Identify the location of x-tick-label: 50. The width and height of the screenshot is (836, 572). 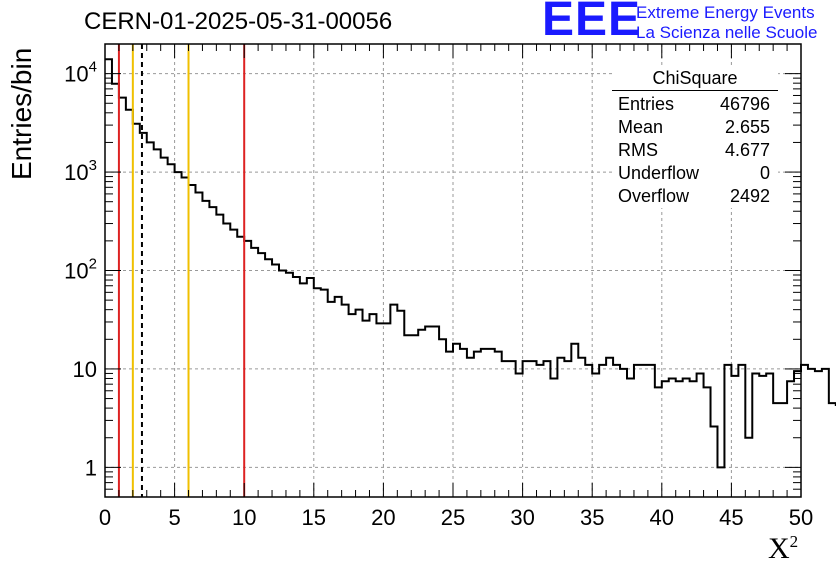
(801, 517).